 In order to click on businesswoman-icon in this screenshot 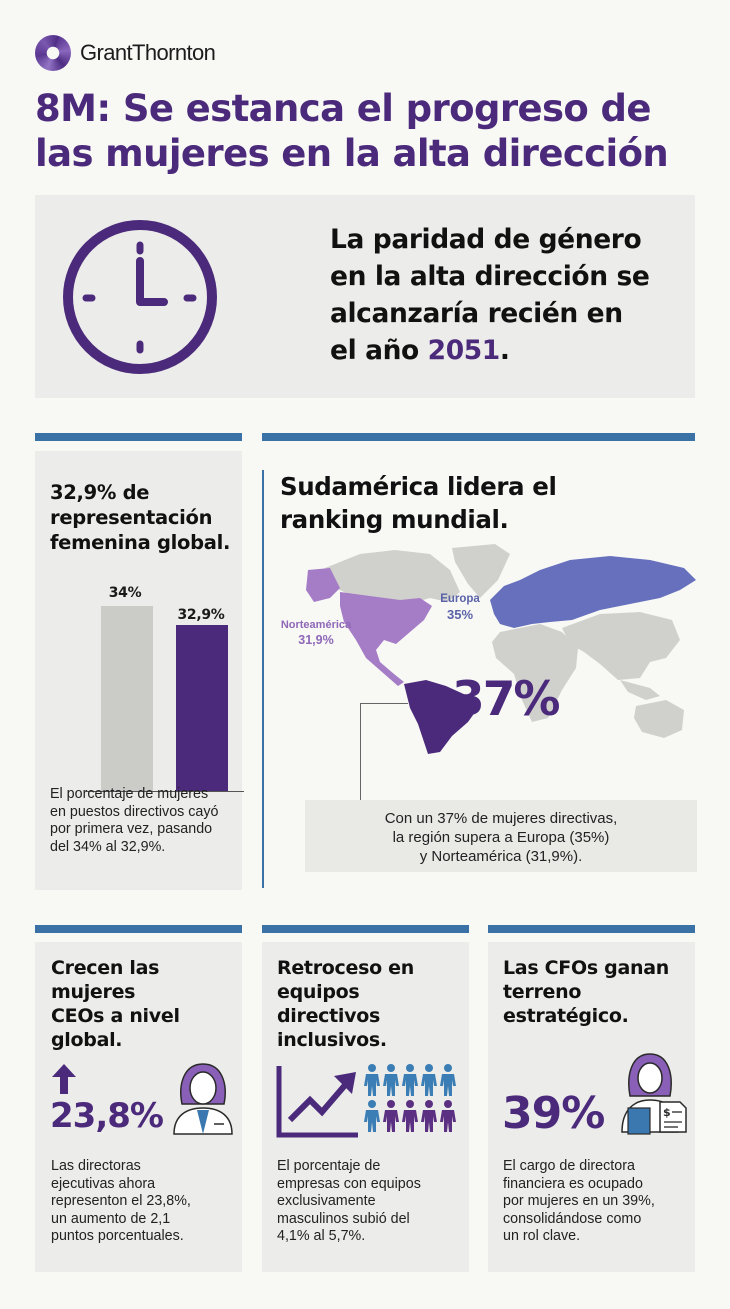, I will do `click(203, 1099)`.